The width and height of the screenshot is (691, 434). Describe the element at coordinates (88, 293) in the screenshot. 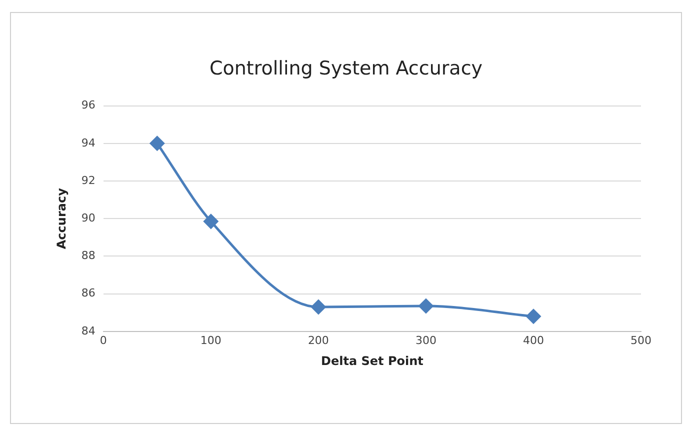

I see `y-tick-label: 86` at that location.